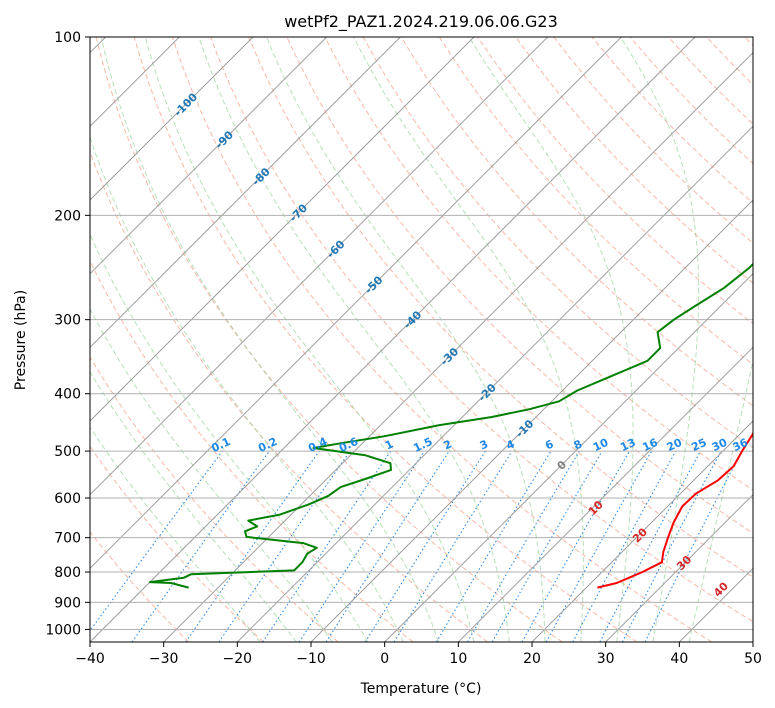 Image resolution: width=775 pixels, height=708 pixels. What do you see at coordinates (348, 445) in the screenshot?
I see `mixing-ratio-label: 0.6` at bounding box center [348, 445].